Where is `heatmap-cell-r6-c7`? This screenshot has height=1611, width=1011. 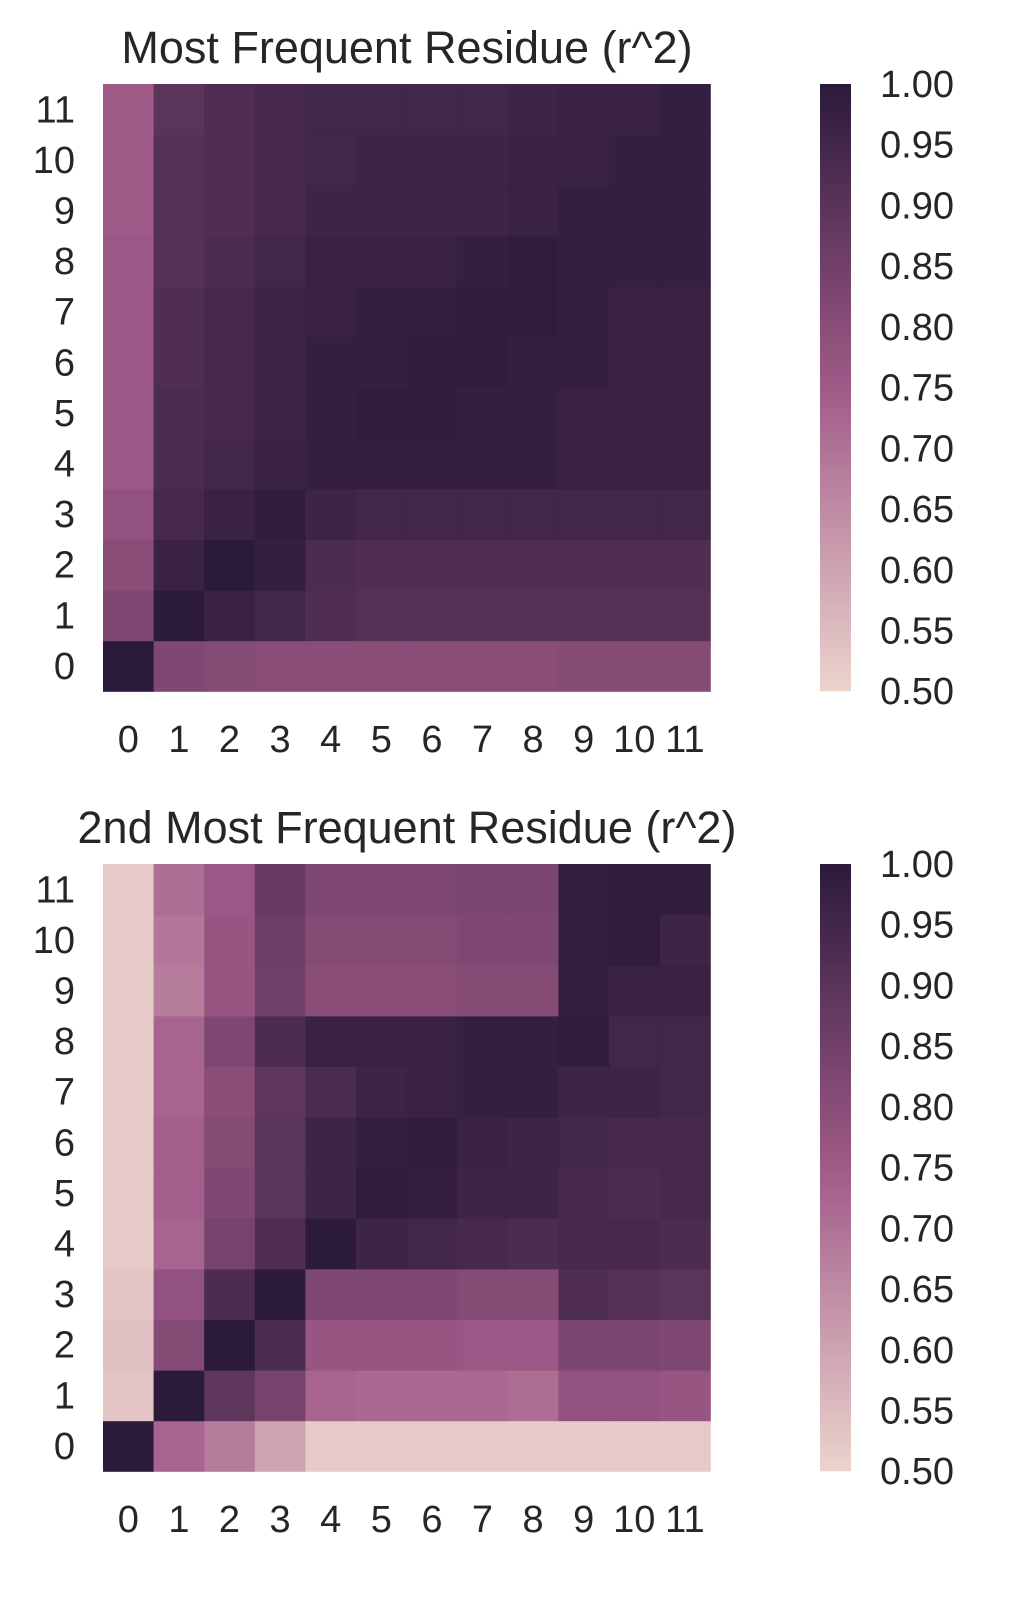 heatmap-cell-r6-c7 is located at coordinates (483, 1143).